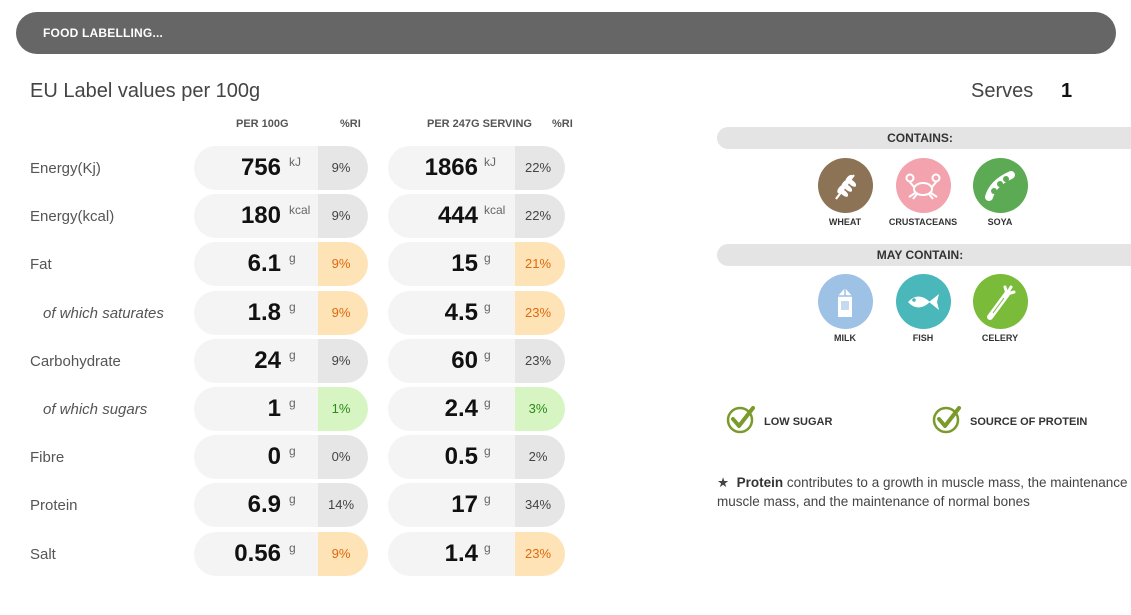  I want to click on per100-value: 1, so click(274, 408).